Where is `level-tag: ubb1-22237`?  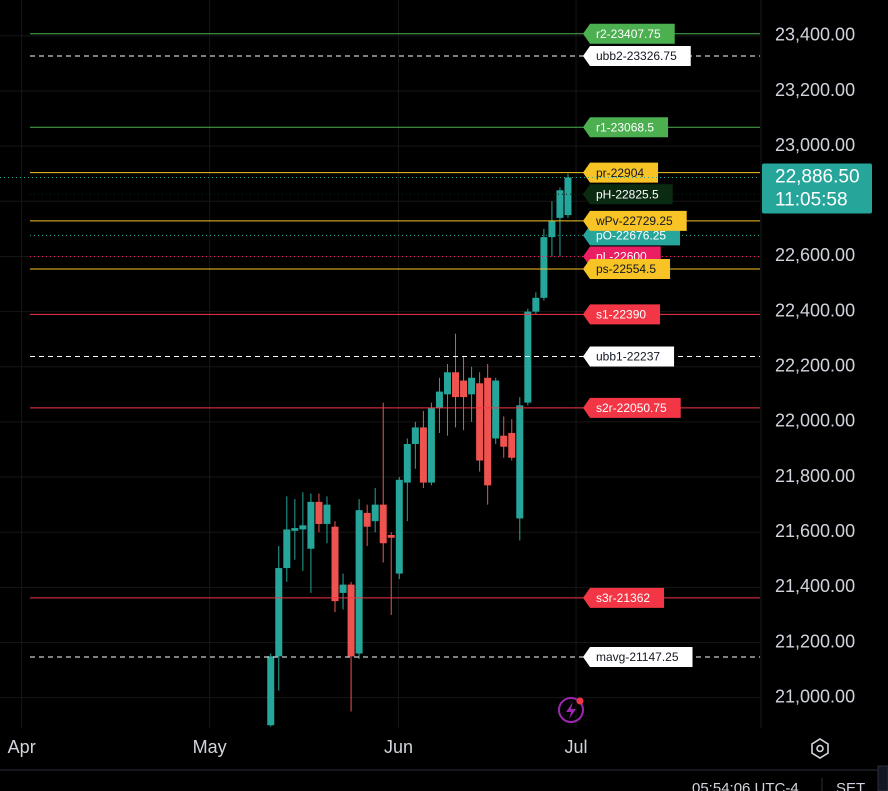 level-tag: ubb1-22237 is located at coordinates (629, 356).